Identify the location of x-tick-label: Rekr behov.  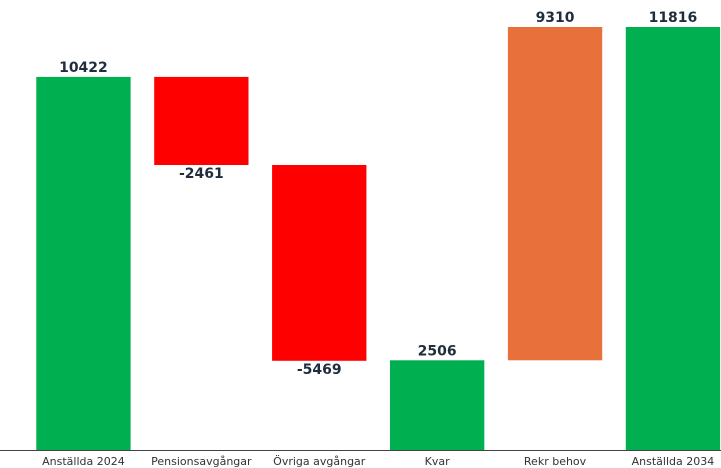
(555, 461).